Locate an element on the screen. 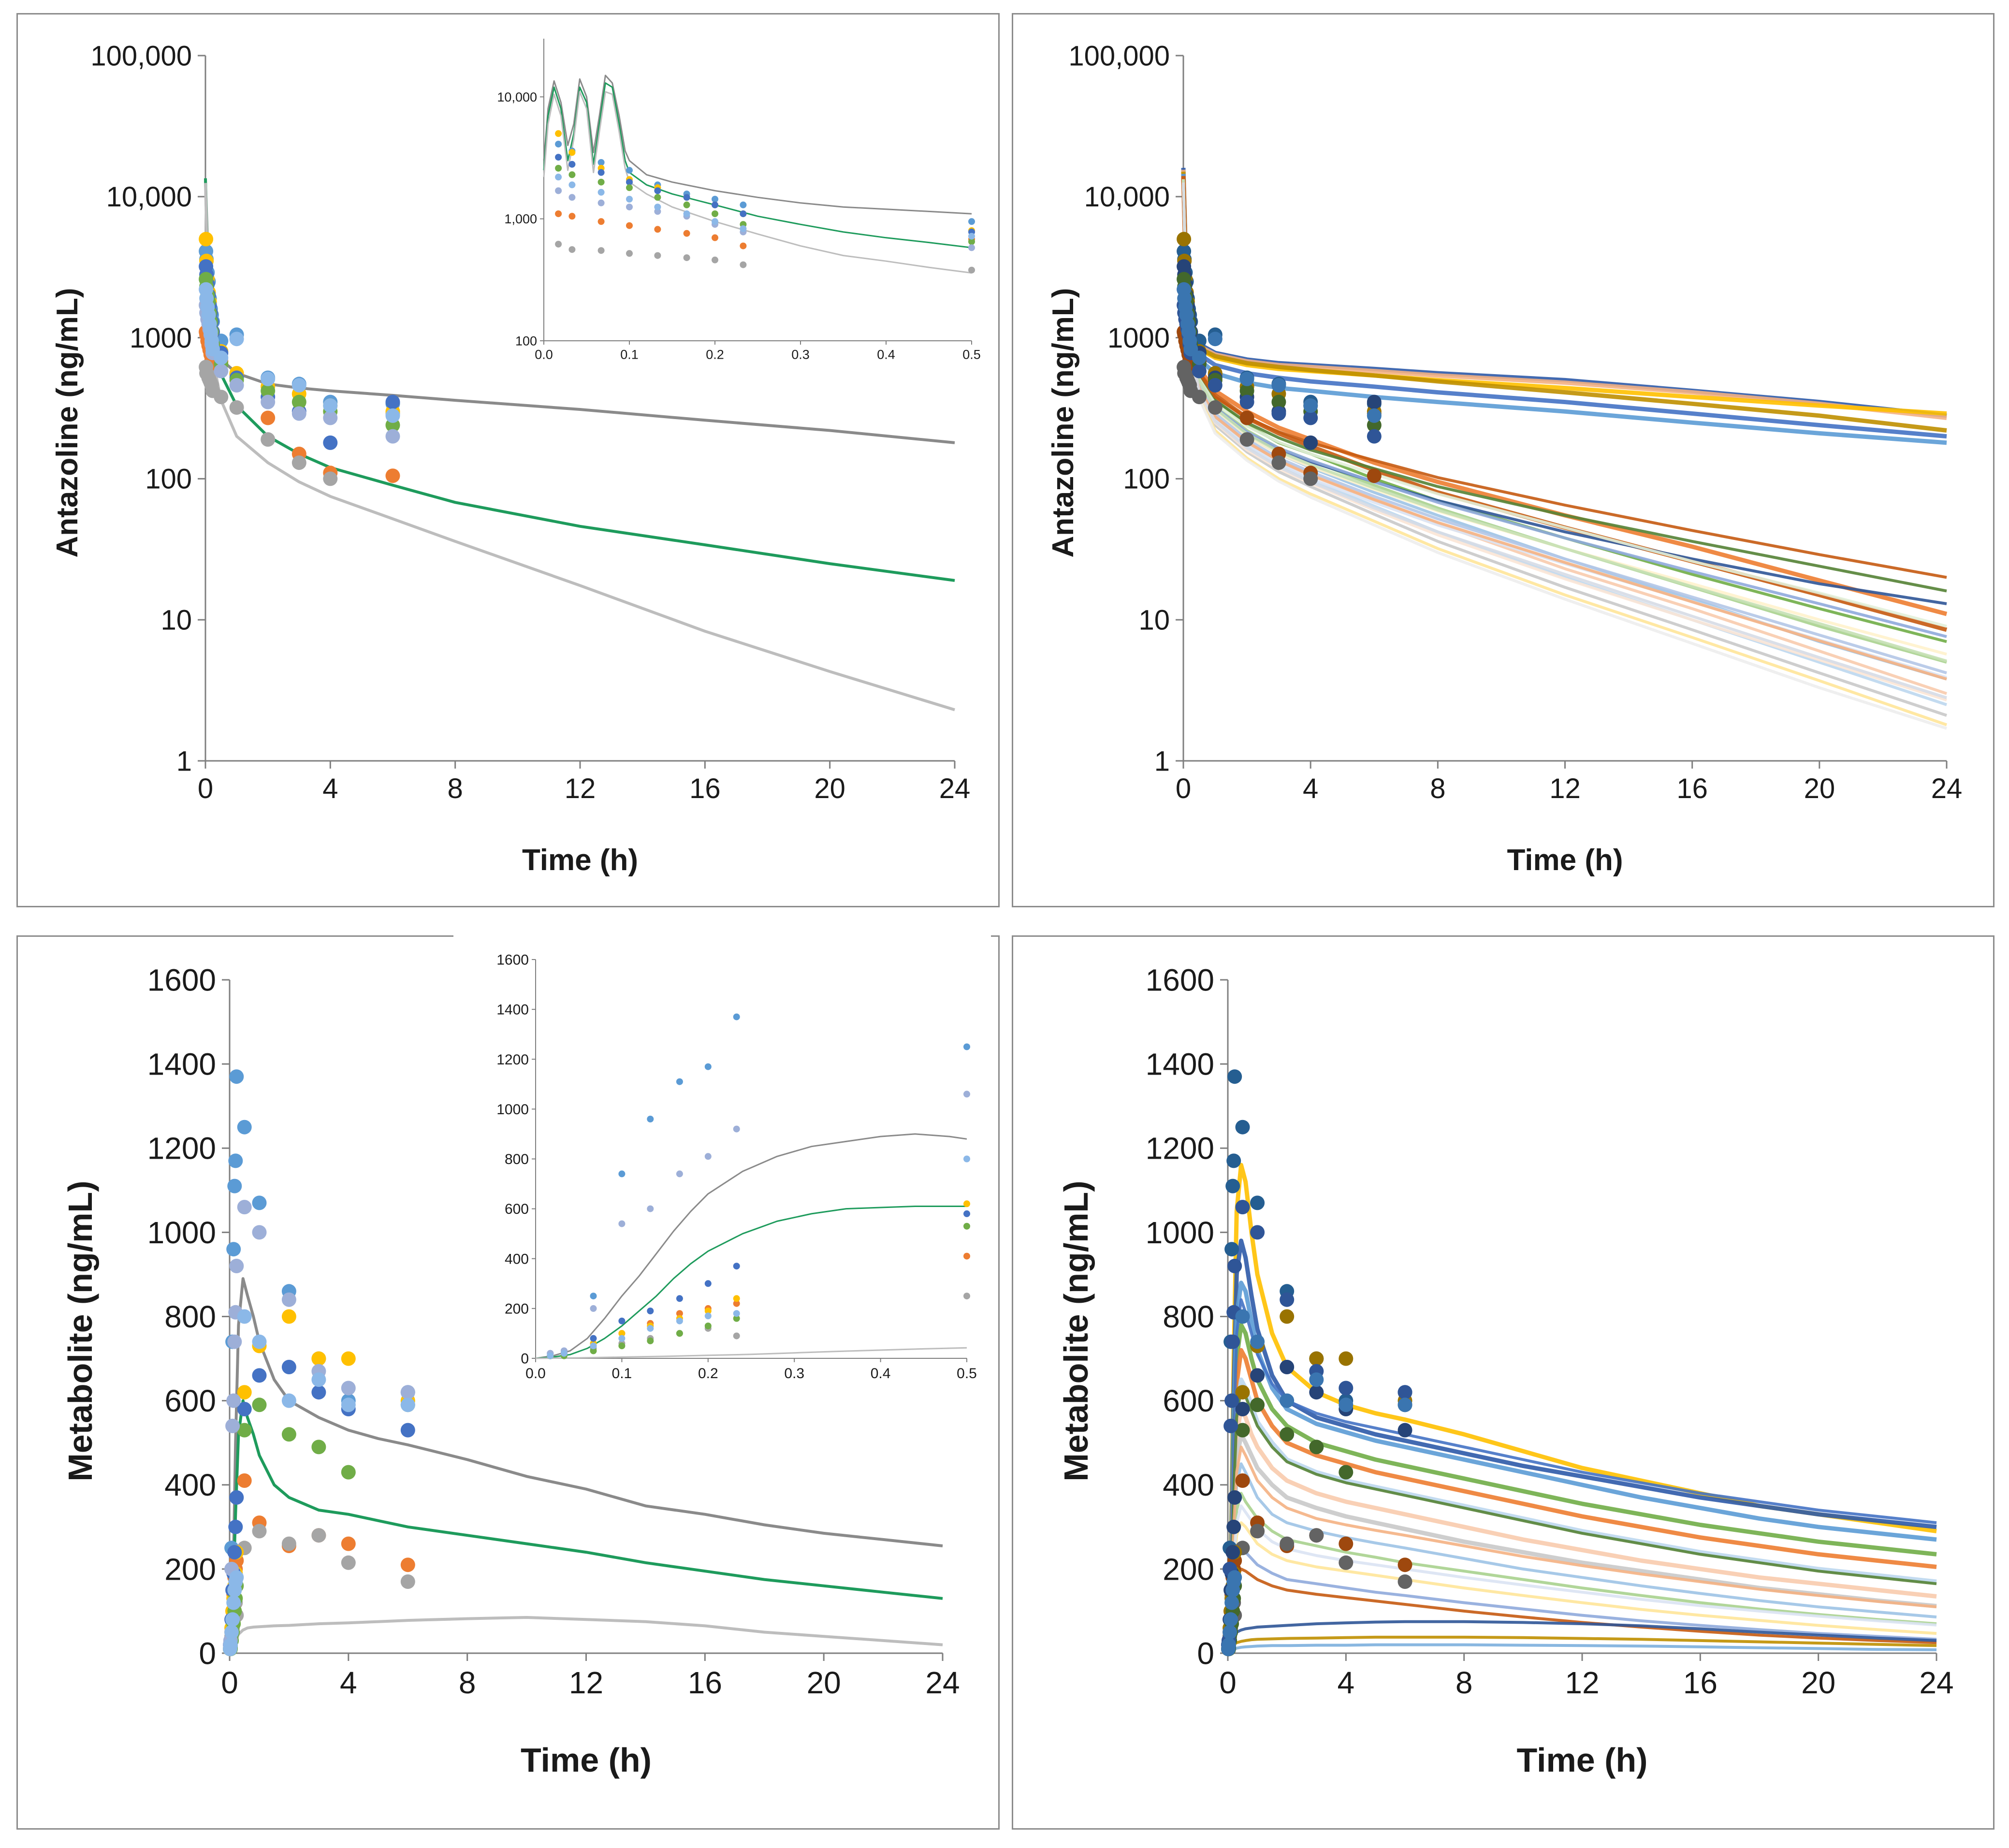 The width and height of the screenshot is (2009, 1848). chart-metabolite_mean-inset-y-tick-label: 1400 is located at coordinates (512, 1010).